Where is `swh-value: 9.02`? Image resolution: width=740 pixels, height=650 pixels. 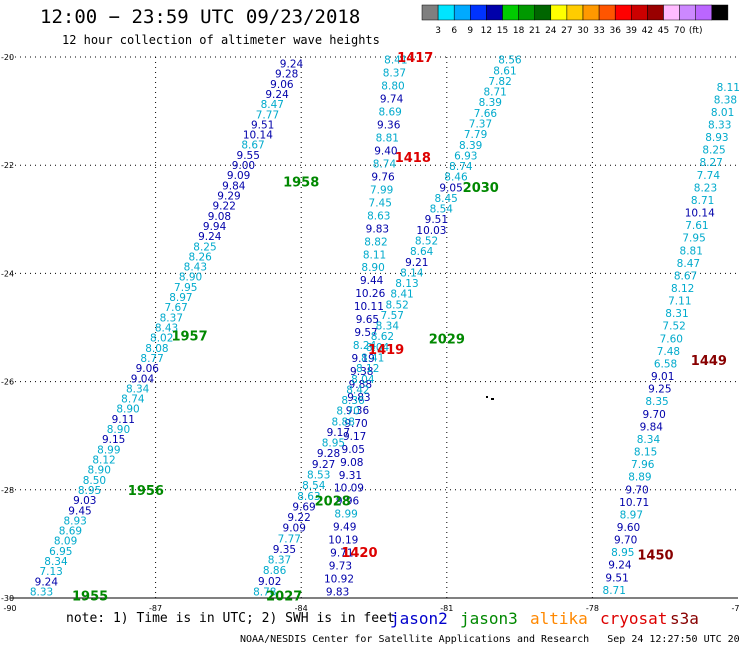 swh-value: 9.02 is located at coordinates (269, 582).